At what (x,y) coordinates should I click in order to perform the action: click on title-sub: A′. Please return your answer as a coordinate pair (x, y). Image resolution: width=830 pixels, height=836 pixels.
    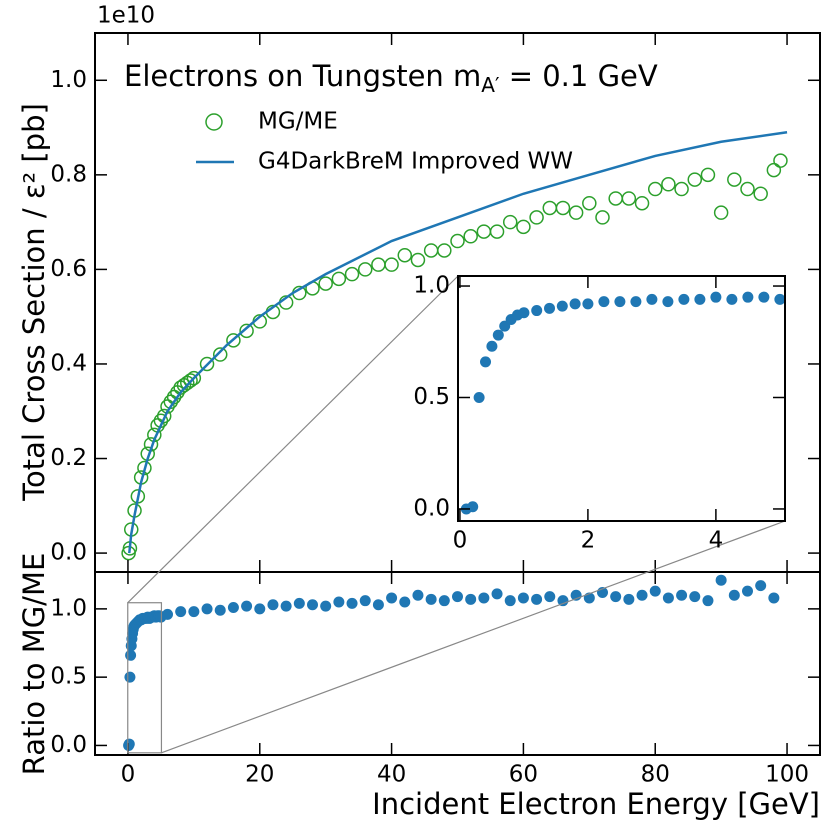
    Looking at the image, I should click on (490, 85).